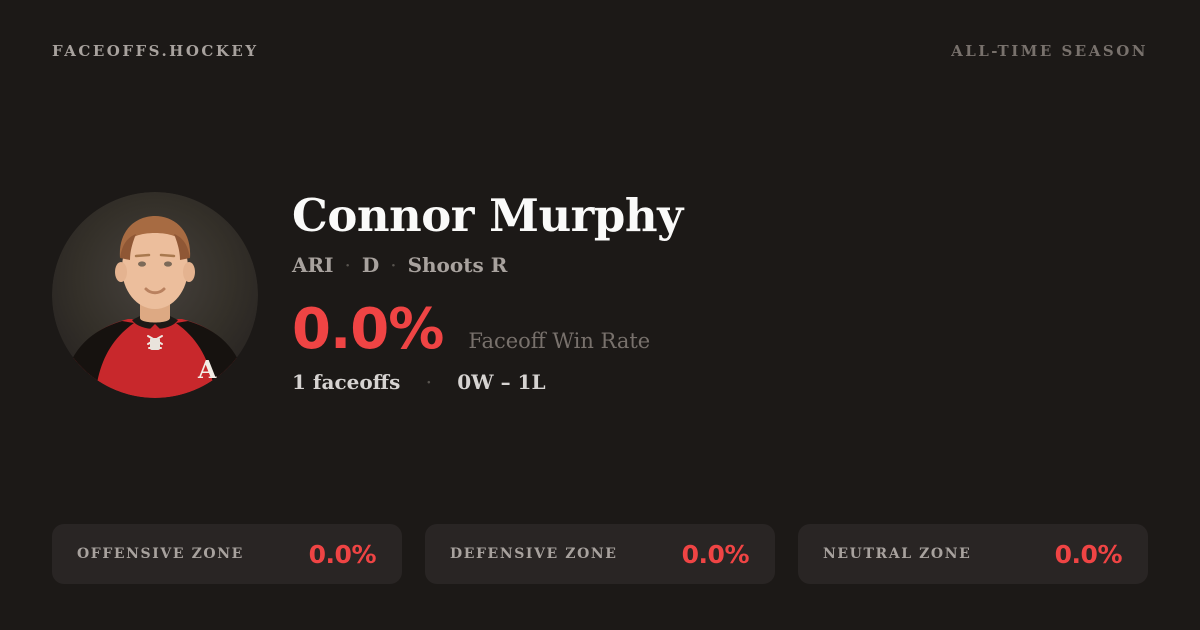 The height and width of the screenshot is (630, 1200). I want to click on player-headshot-illustration: A, so click(155, 295).